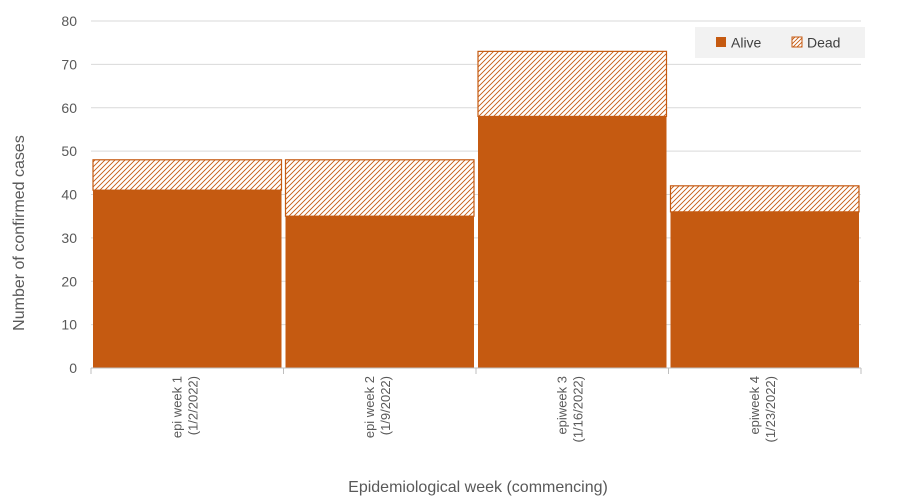 The image size is (898, 500). Describe the element at coordinates (721, 42) in the screenshot. I see `legend-swatch-alive` at that location.